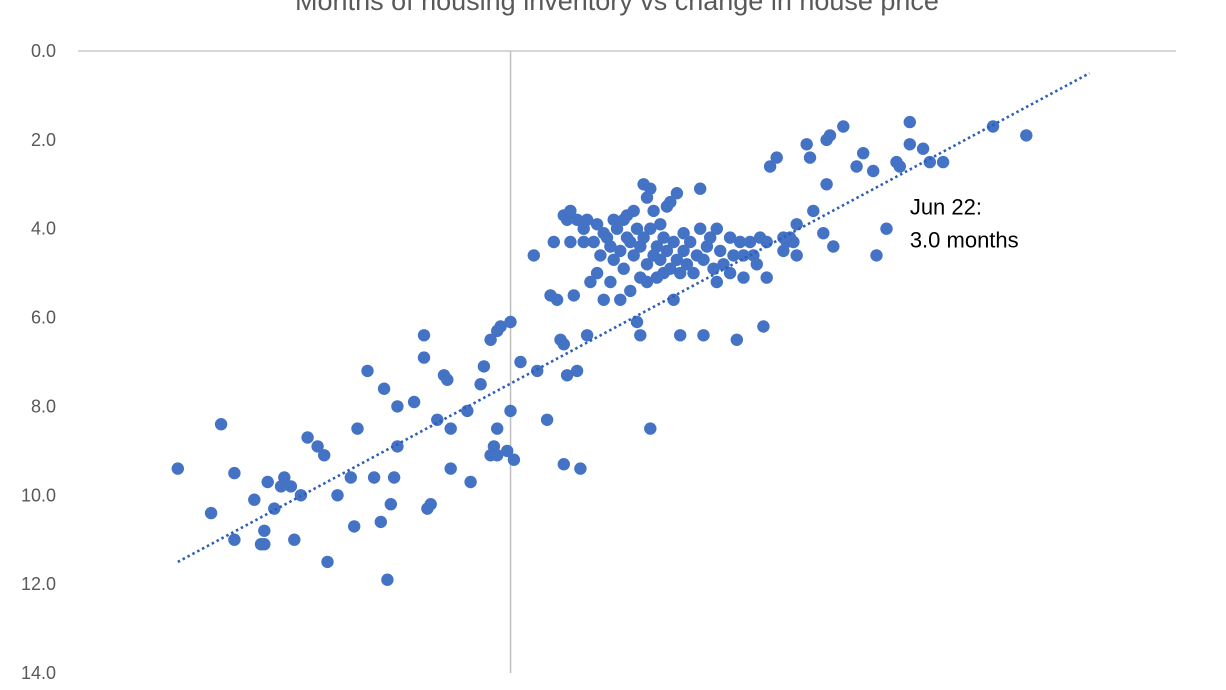  I want to click on y-tick-label: 12.0, so click(38, 584).